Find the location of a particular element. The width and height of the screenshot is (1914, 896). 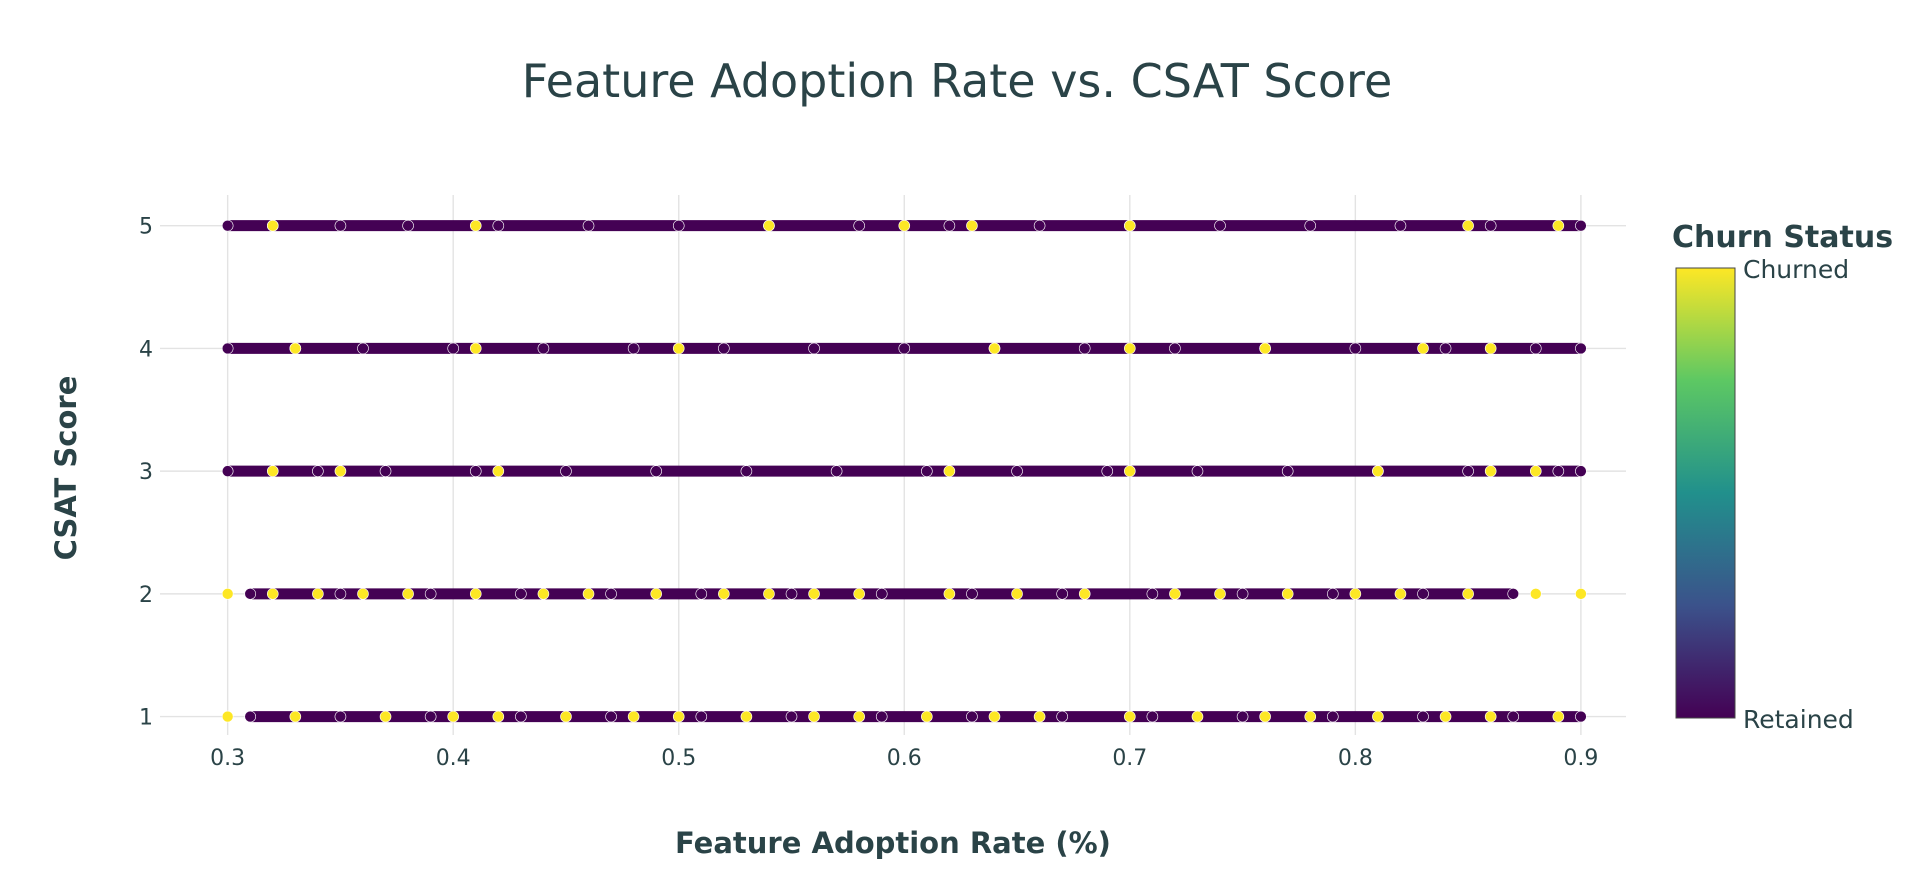

chart-title: Feature Adoption Rate vs. CSAT Score is located at coordinates (957, 81).